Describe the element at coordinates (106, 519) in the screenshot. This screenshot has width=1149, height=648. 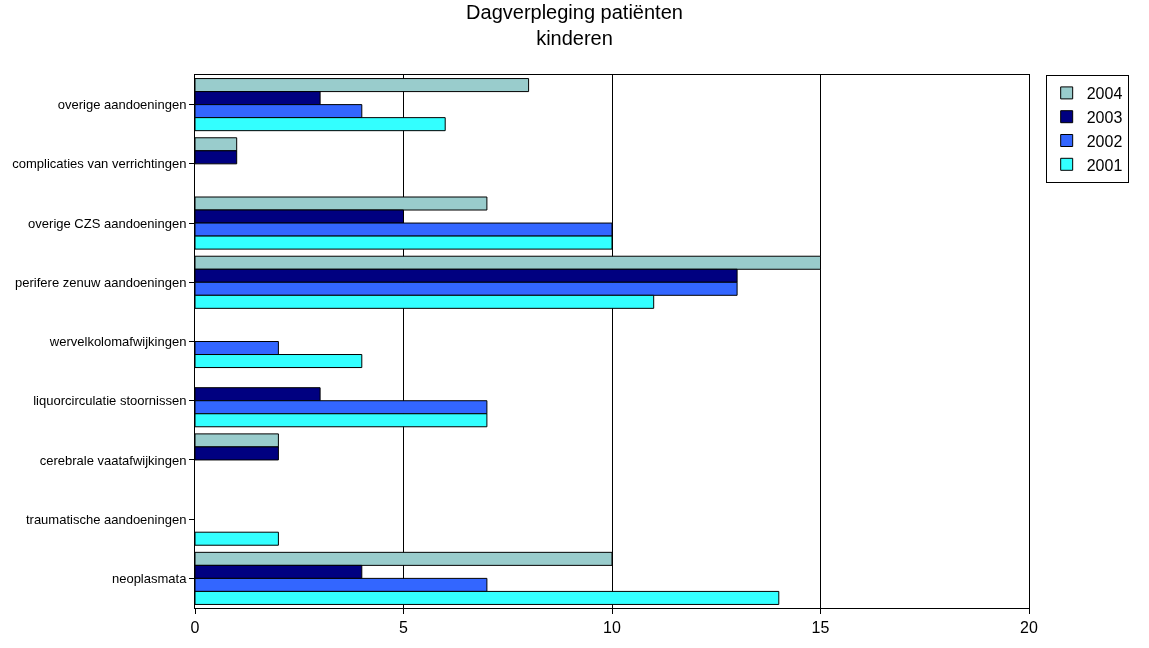
I see `y-tick-label: traumatische aandoeningen` at that location.